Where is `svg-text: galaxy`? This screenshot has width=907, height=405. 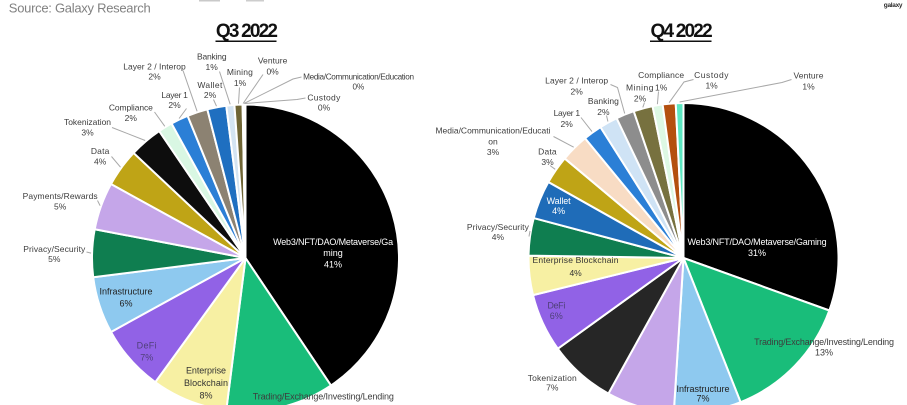
svg-text: galaxy is located at coordinates (893, 5).